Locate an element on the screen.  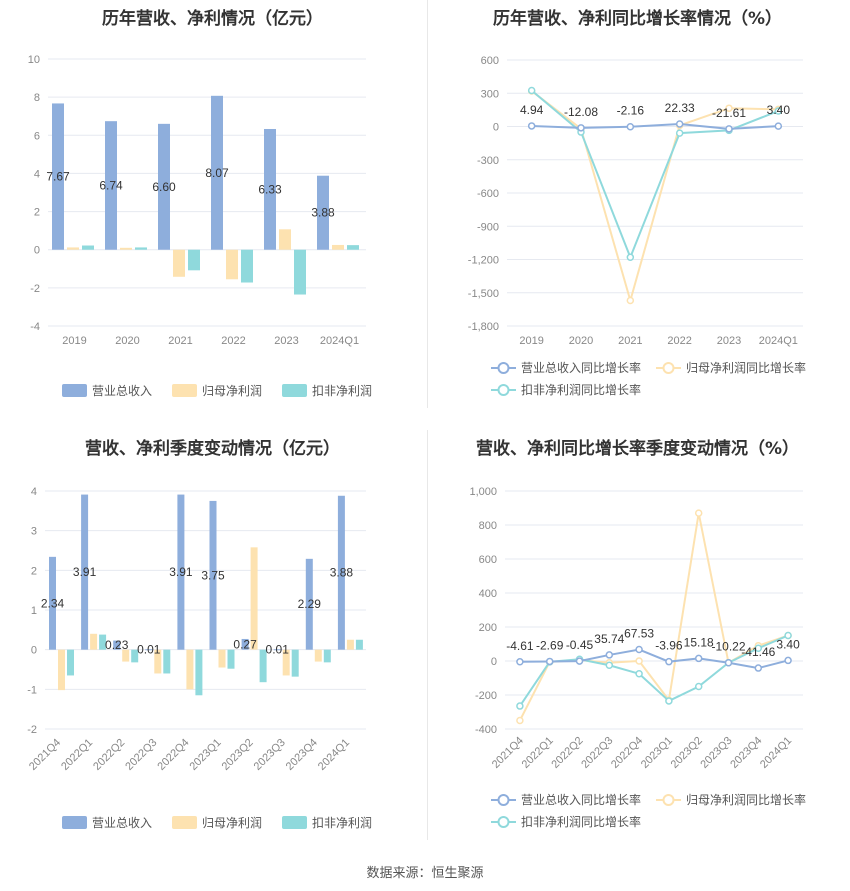
data-label: 7.67 is located at coordinates (58, 177).